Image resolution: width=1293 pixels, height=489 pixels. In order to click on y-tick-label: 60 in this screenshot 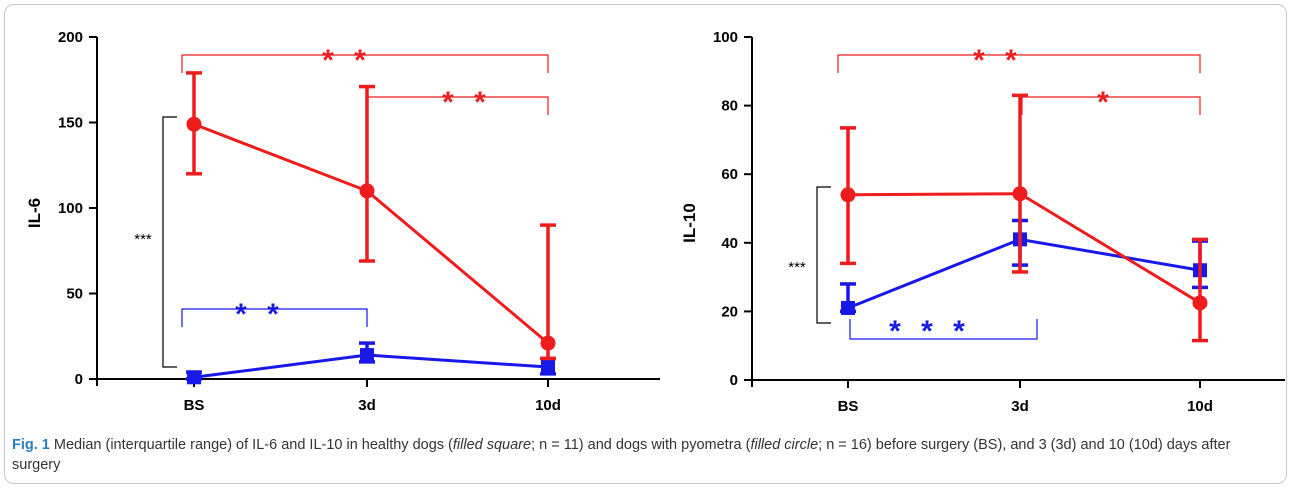, I will do `click(729, 174)`.